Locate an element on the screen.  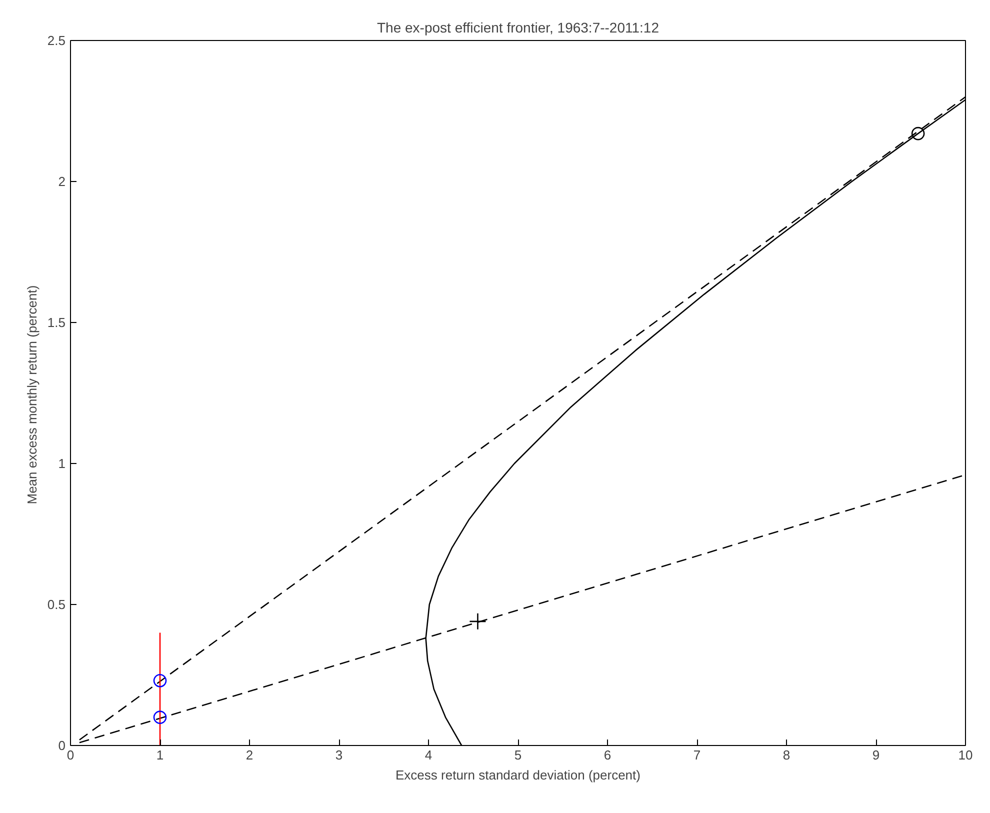
x-axis-title: Excess return standard deviation (percent) is located at coordinates (518, 775).